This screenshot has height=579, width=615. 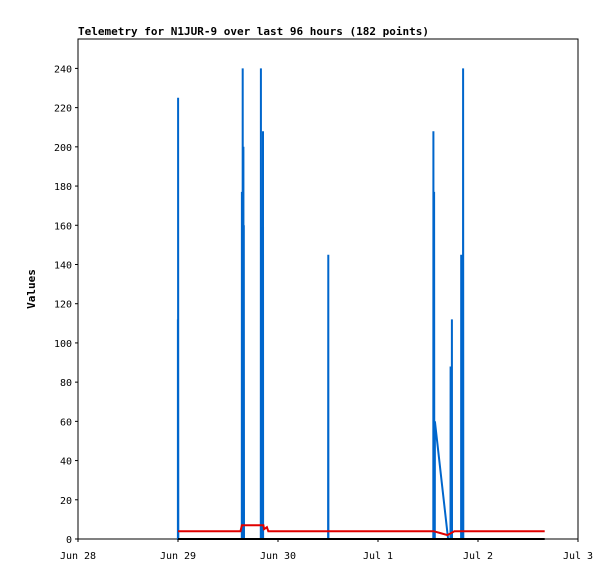 What do you see at coordinates (178, 556) in the screenshot?
I see `x-tick-label: Jun 29` at bounding box center [178, 556].